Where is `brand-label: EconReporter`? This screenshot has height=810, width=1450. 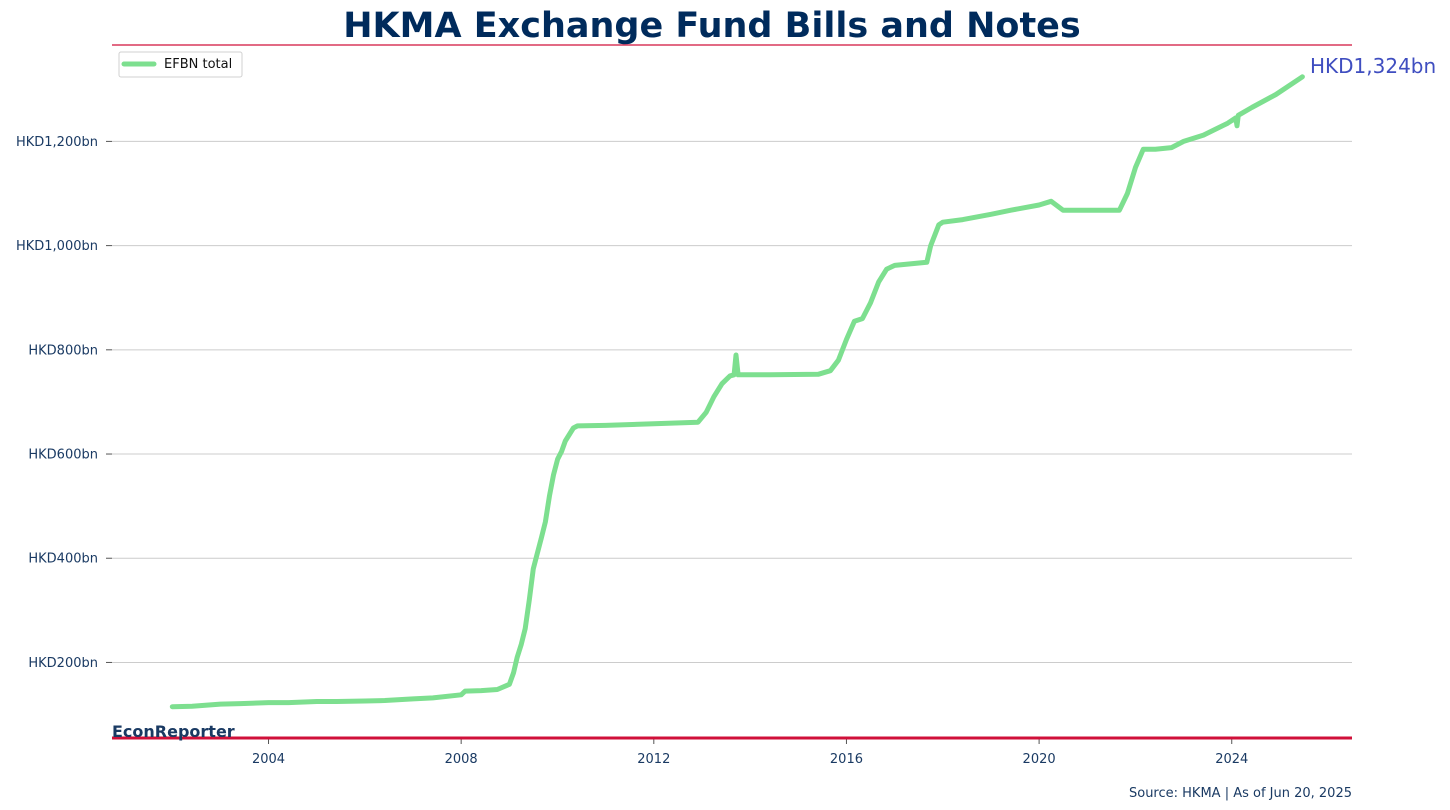
brand-label: EconReporter is located at coordinates (173, 731).